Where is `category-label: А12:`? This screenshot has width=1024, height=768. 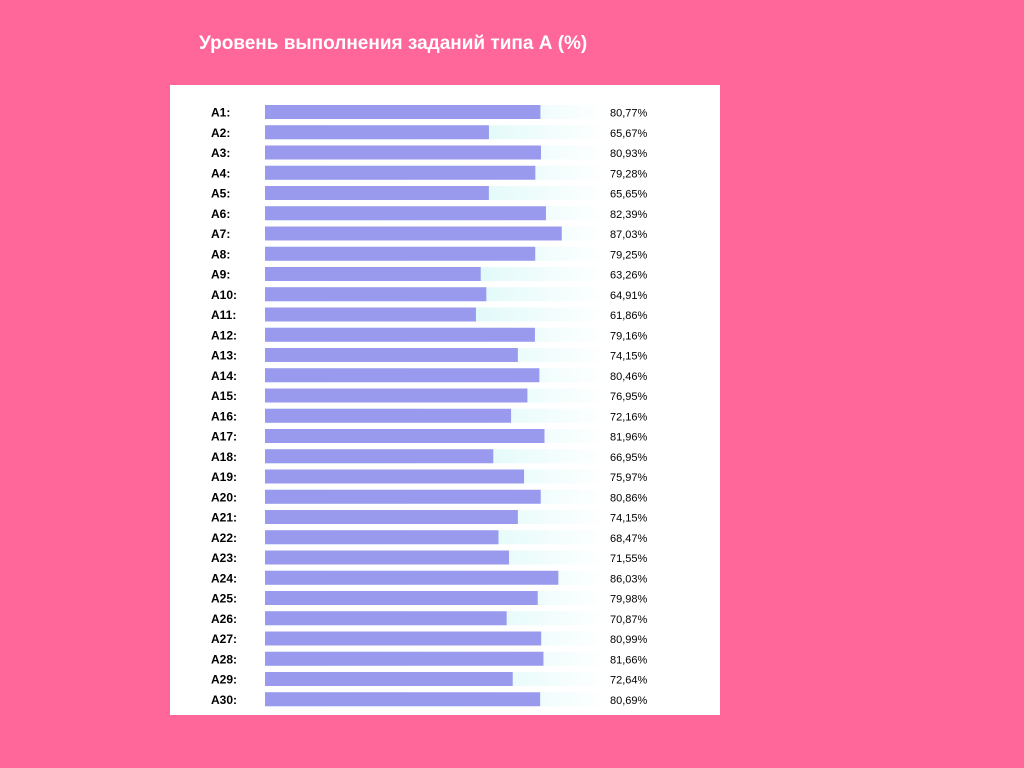 category-label: А12: is located at coordinates (224, 335).